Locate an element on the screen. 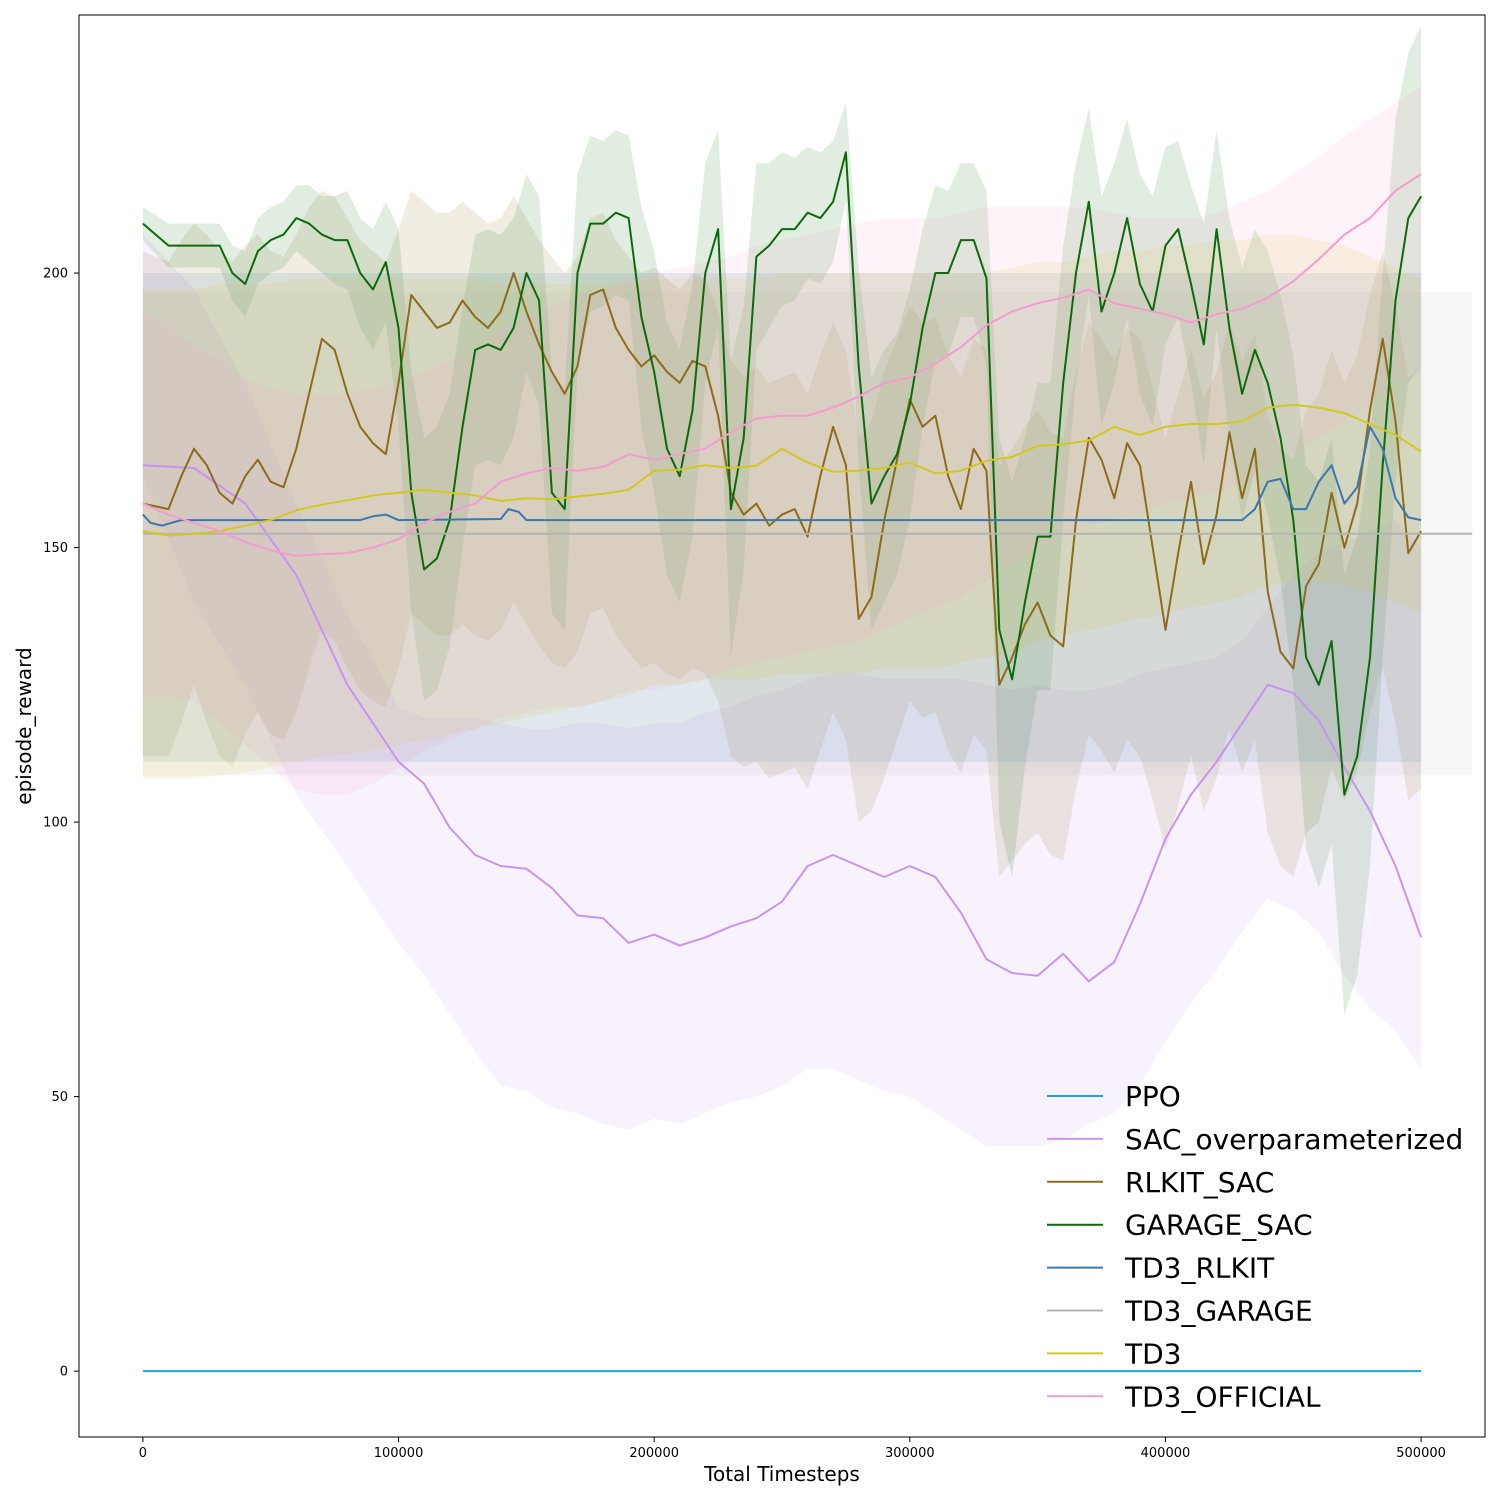 The width and height of the screenshot is (1500, 1500). x-axis-label: Total Timesteps is located at coordinates (781, 1474).